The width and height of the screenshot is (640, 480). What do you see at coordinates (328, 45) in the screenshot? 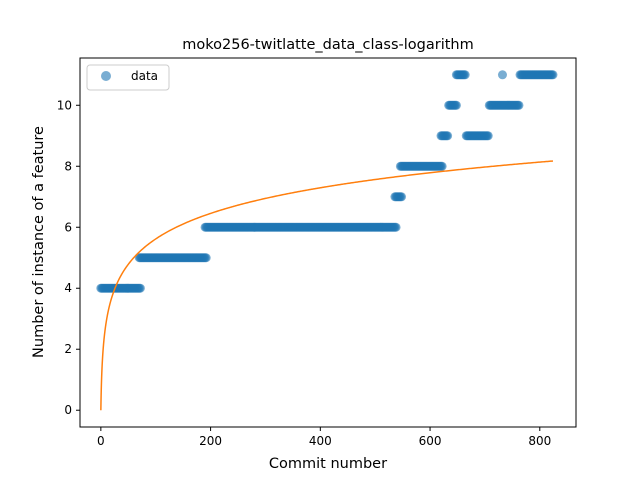
I see `chart-title: moko256-twitlatte_data_class-logarithm` at bounding box center [328, 45].